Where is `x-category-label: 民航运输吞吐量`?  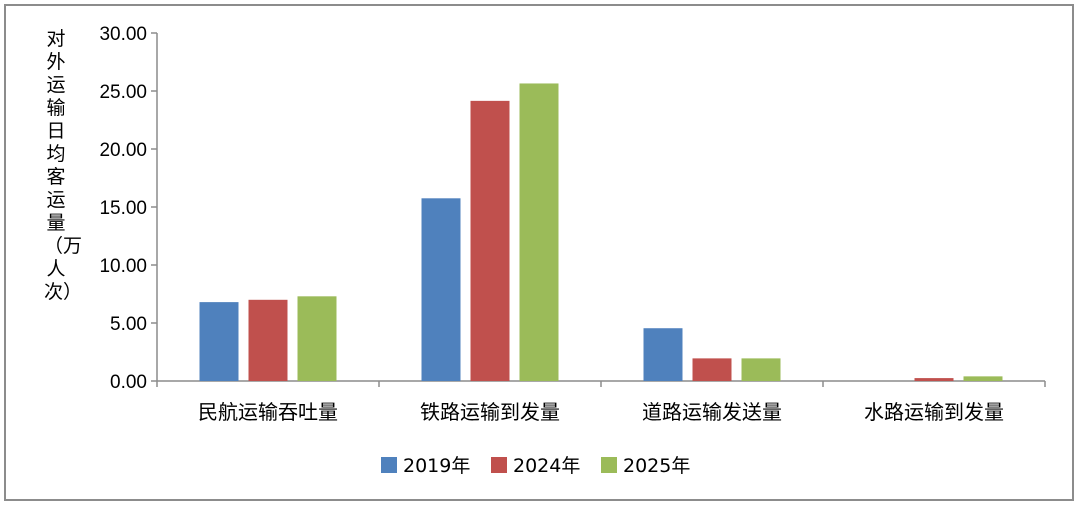
x-category-label: 民航运输吞吐量 is located at coordinates (268, 412).